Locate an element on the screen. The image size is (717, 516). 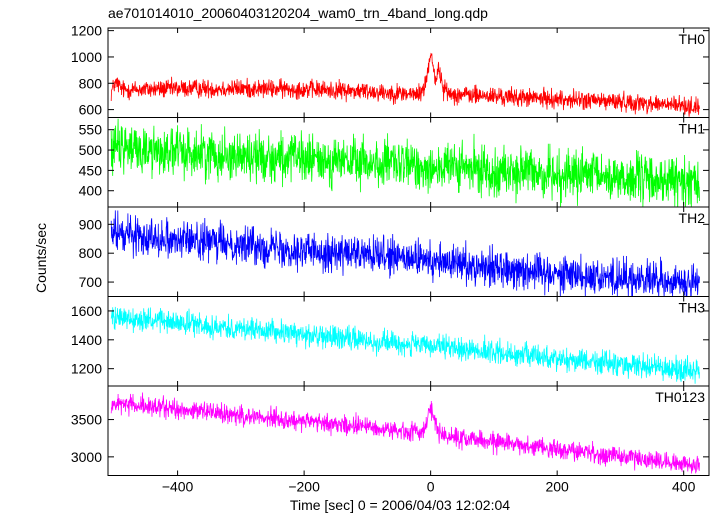
series-line-th0123 is located at coordinates (405, 433).